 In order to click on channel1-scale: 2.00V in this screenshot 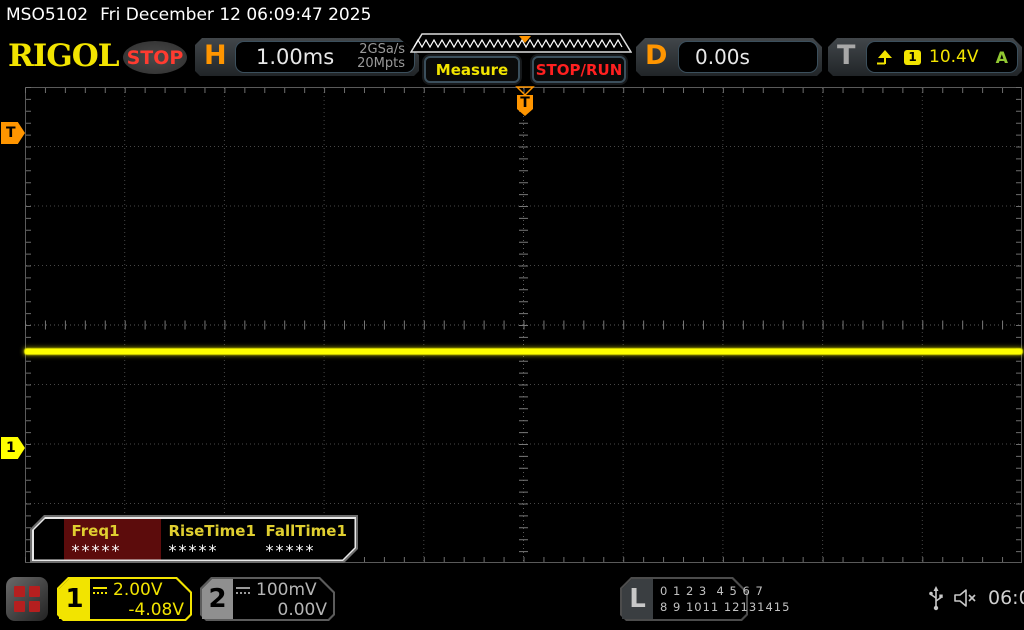, I will do `click(138, 590)`.